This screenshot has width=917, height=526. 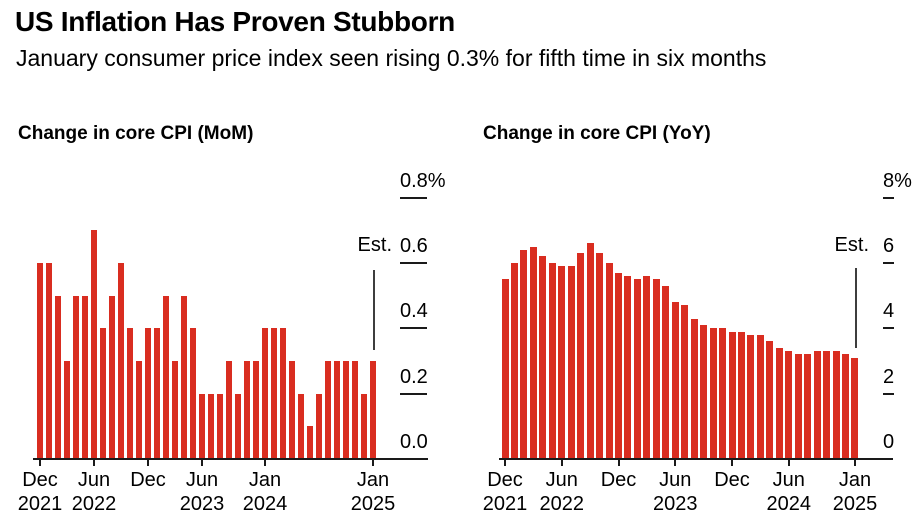 What do you see at coordinates (202, 492) in the screenshot?
I see `x-label-jun-2023: Jun 2023` at bounding box center [202, 492].